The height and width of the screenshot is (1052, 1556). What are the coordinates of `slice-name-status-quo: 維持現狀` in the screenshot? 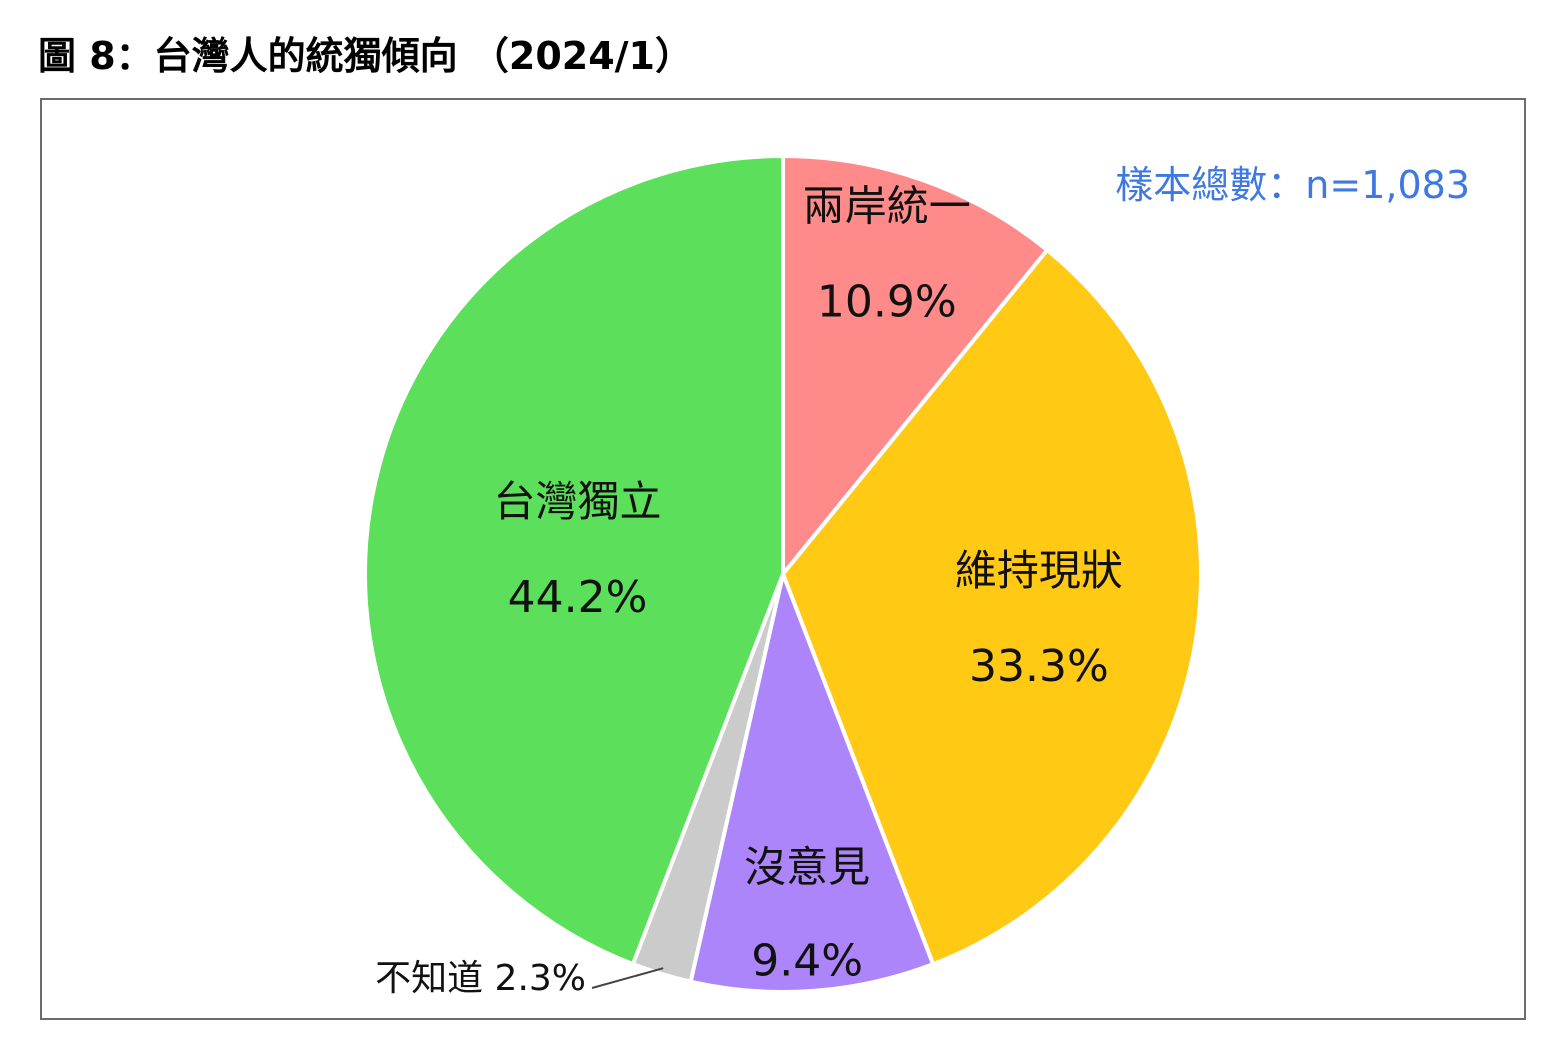 It's located at (1039, 570).